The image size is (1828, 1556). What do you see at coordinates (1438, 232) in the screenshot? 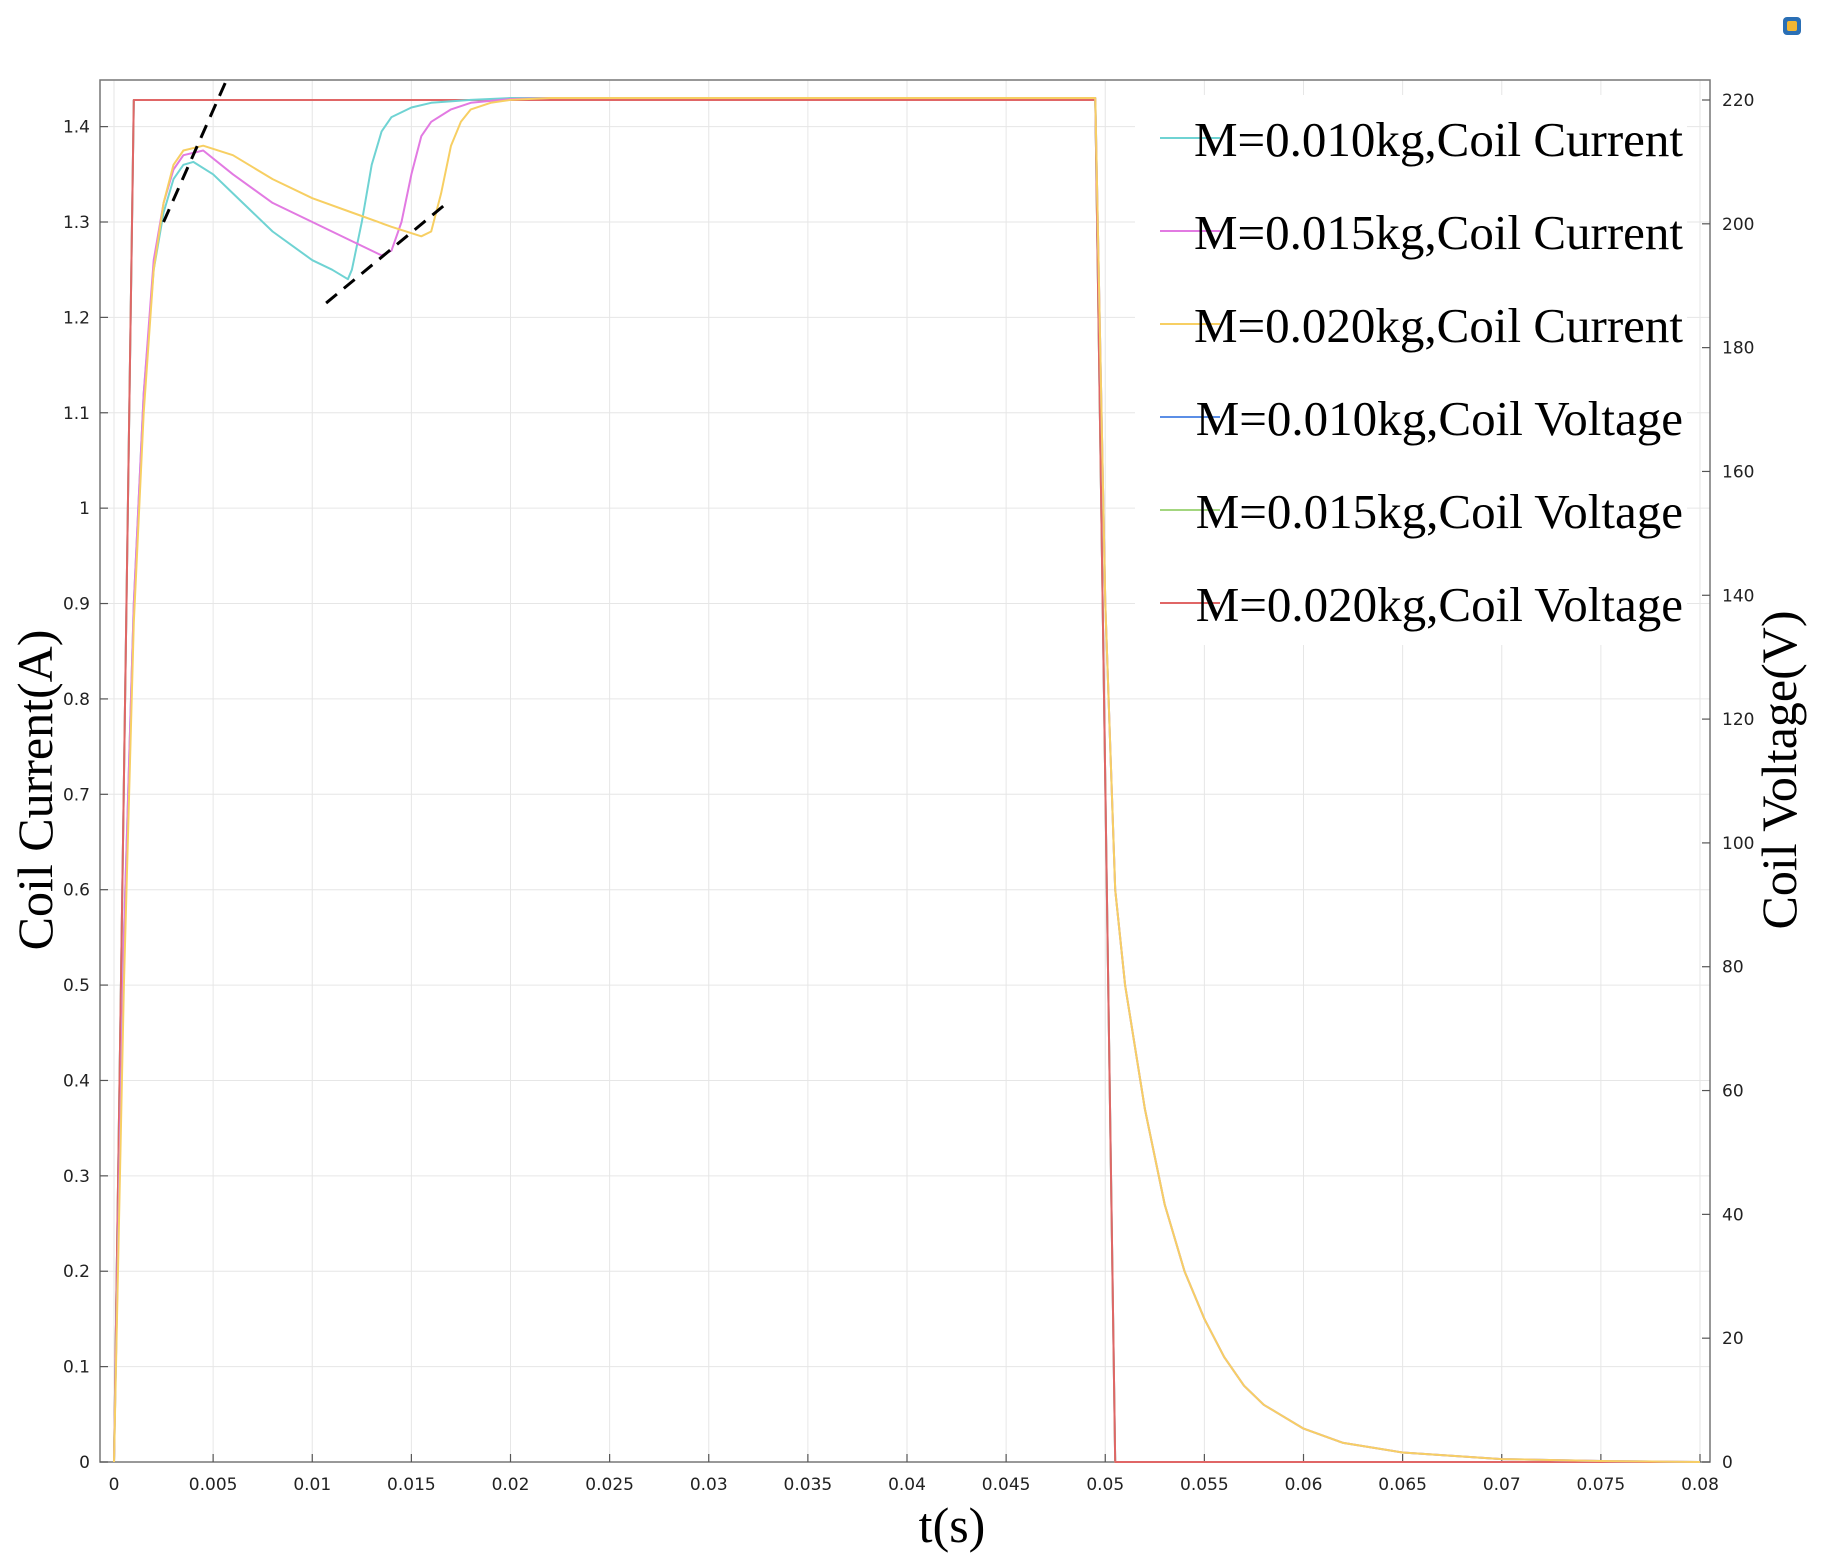
I see `legend-entry: M=0.015kg,Coil Current` at bounding box center [1438, 232].